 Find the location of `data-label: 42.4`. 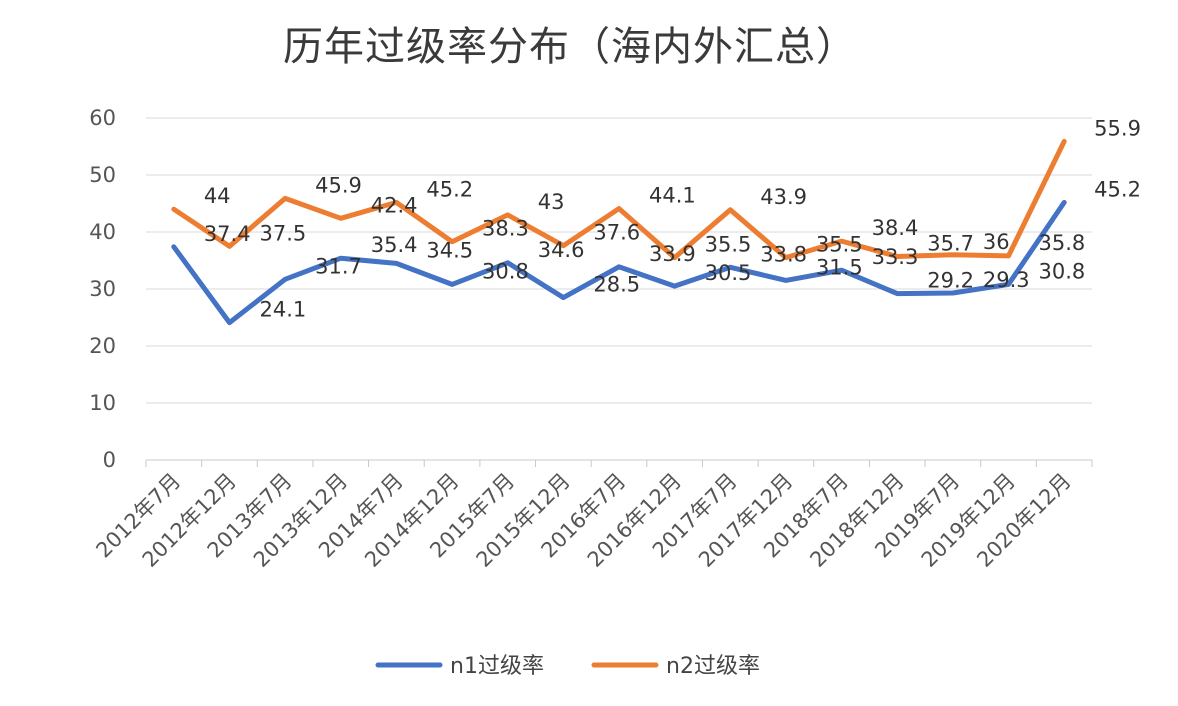

data-label: 42.4 is located at coordinates (394, 205).